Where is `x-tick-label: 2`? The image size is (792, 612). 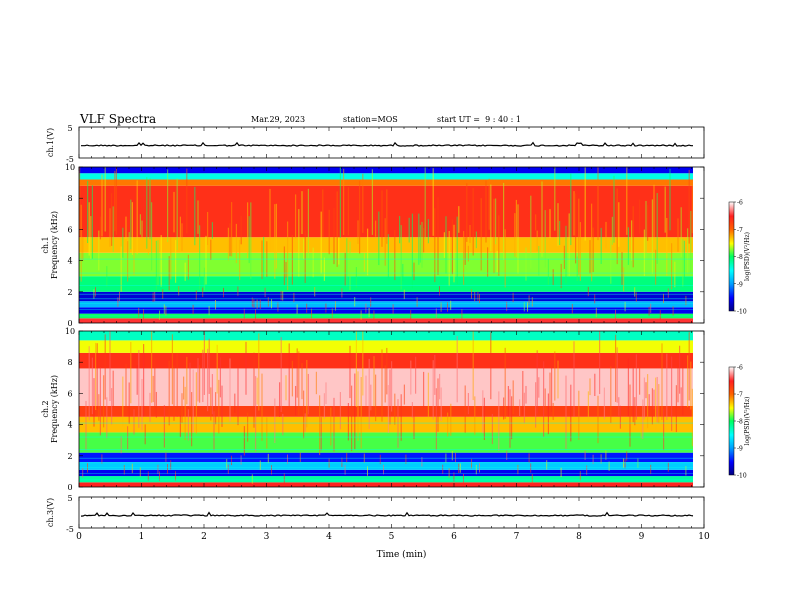
x-tick-label: 2 is located at coordinates (204, 537).